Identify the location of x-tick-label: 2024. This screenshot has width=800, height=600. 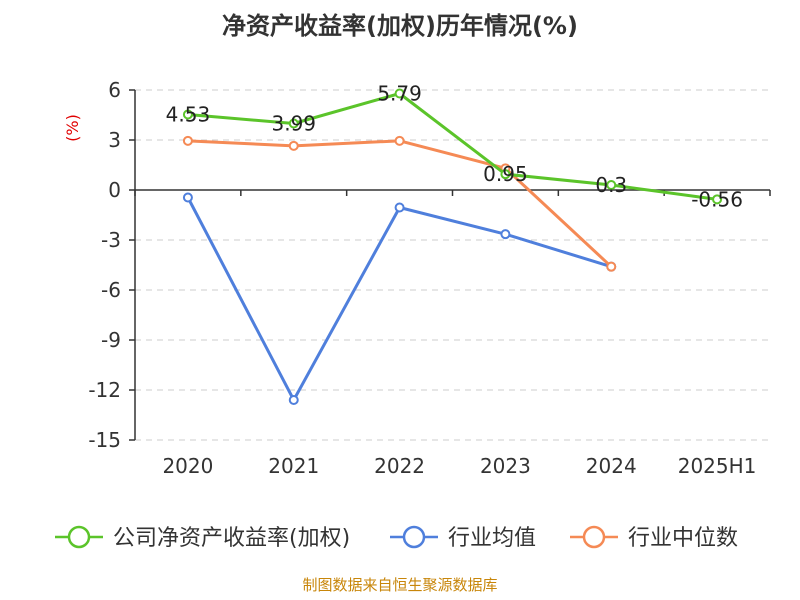
(611, 466).